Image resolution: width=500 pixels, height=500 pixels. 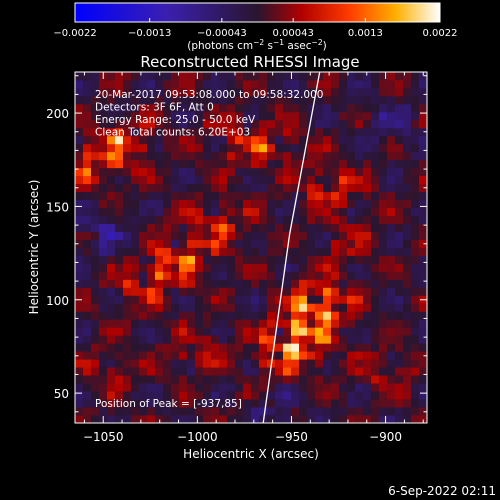 What do you see at coordinates (57, 301) in the screenshot?
I see `y-tick-label: 100` at bounding box center [57, 301].